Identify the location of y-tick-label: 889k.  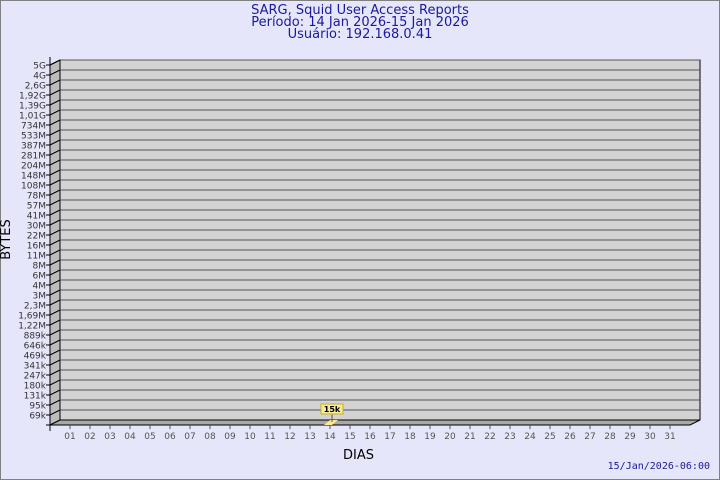
(35, 337).